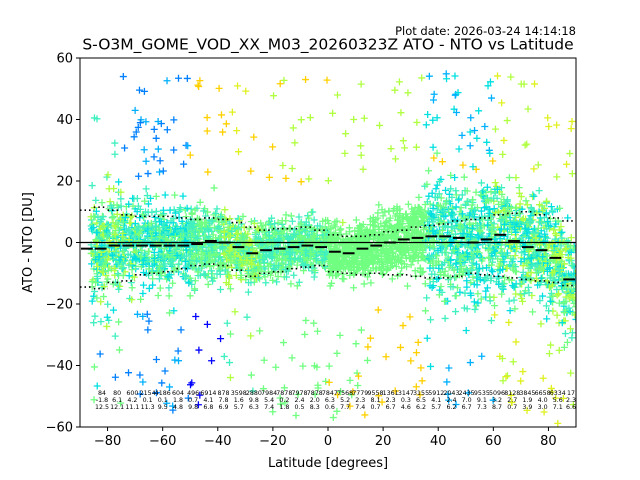  I want to click on y-axis: −60 −40 −20 0 20 40 60, so click(63, 244).